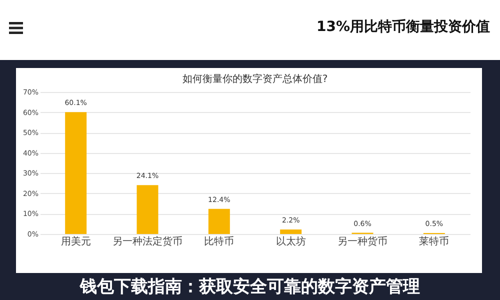 This screenshot has height=300, width=500. I want to click on chart-title: 13%用比特币衡量投资价值, so click(403, 27).